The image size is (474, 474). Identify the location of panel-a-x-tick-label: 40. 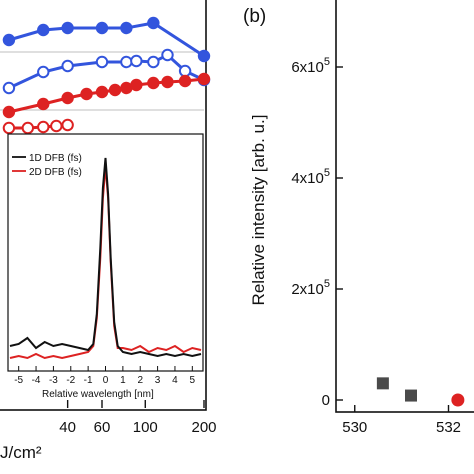
(67, 427).